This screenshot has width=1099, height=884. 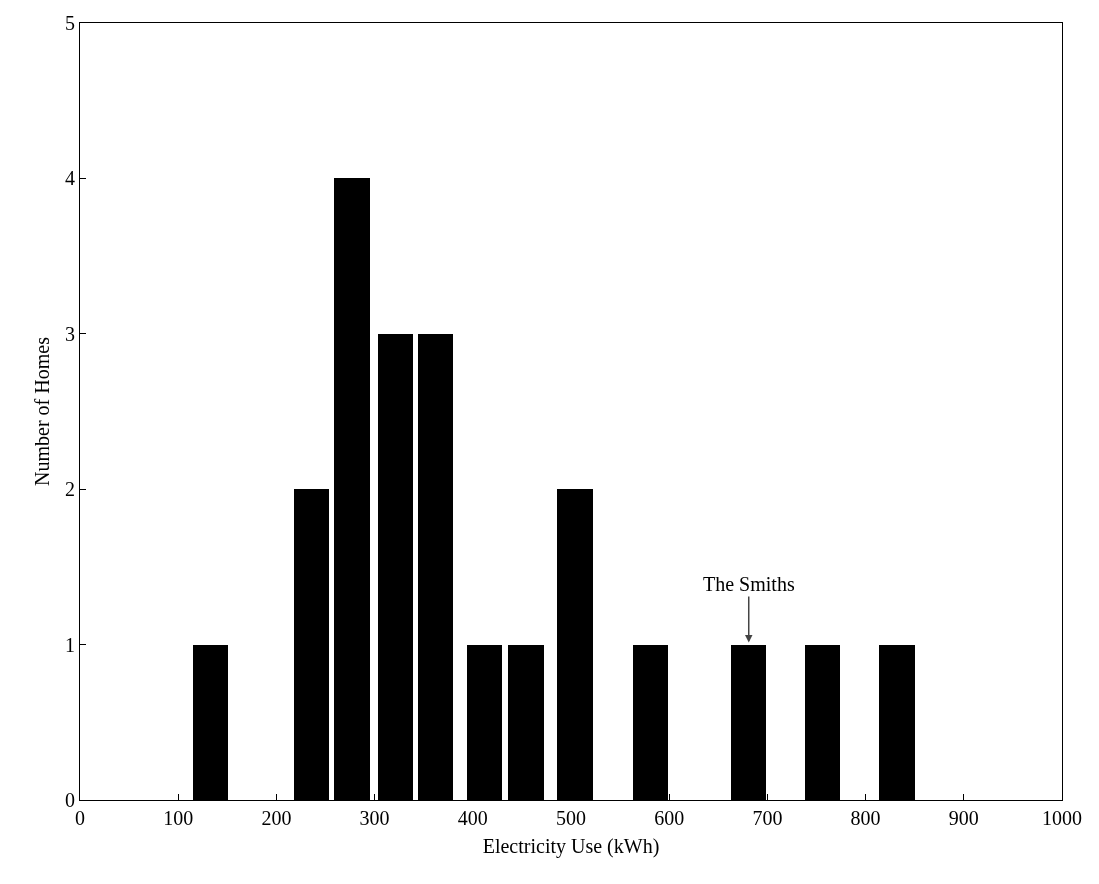 I want to click on y-tick-label: 5, so click(x=70, y=23).